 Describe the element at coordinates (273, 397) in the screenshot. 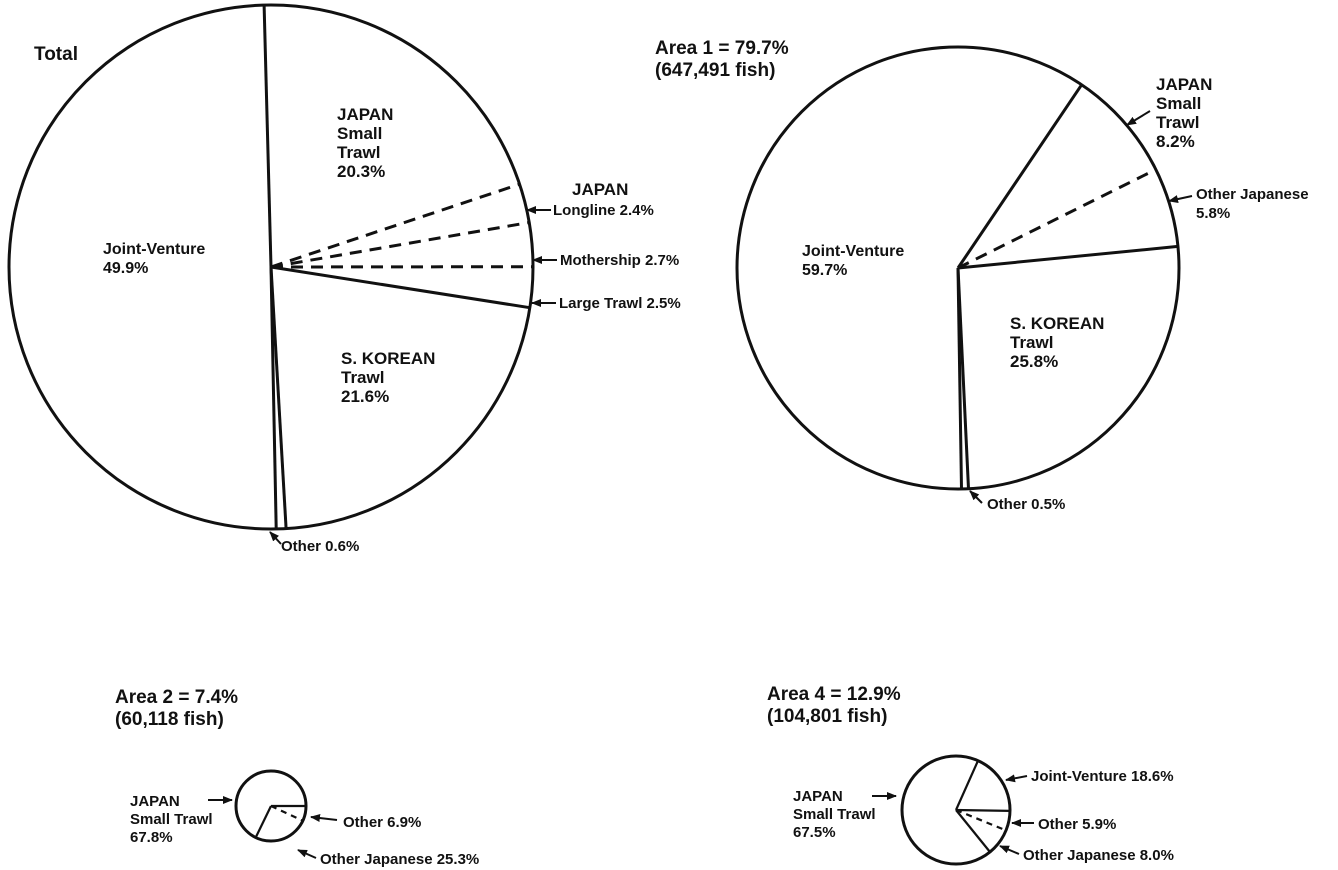

I see `pie-total-slice-boundary-joint-venture` at that location.